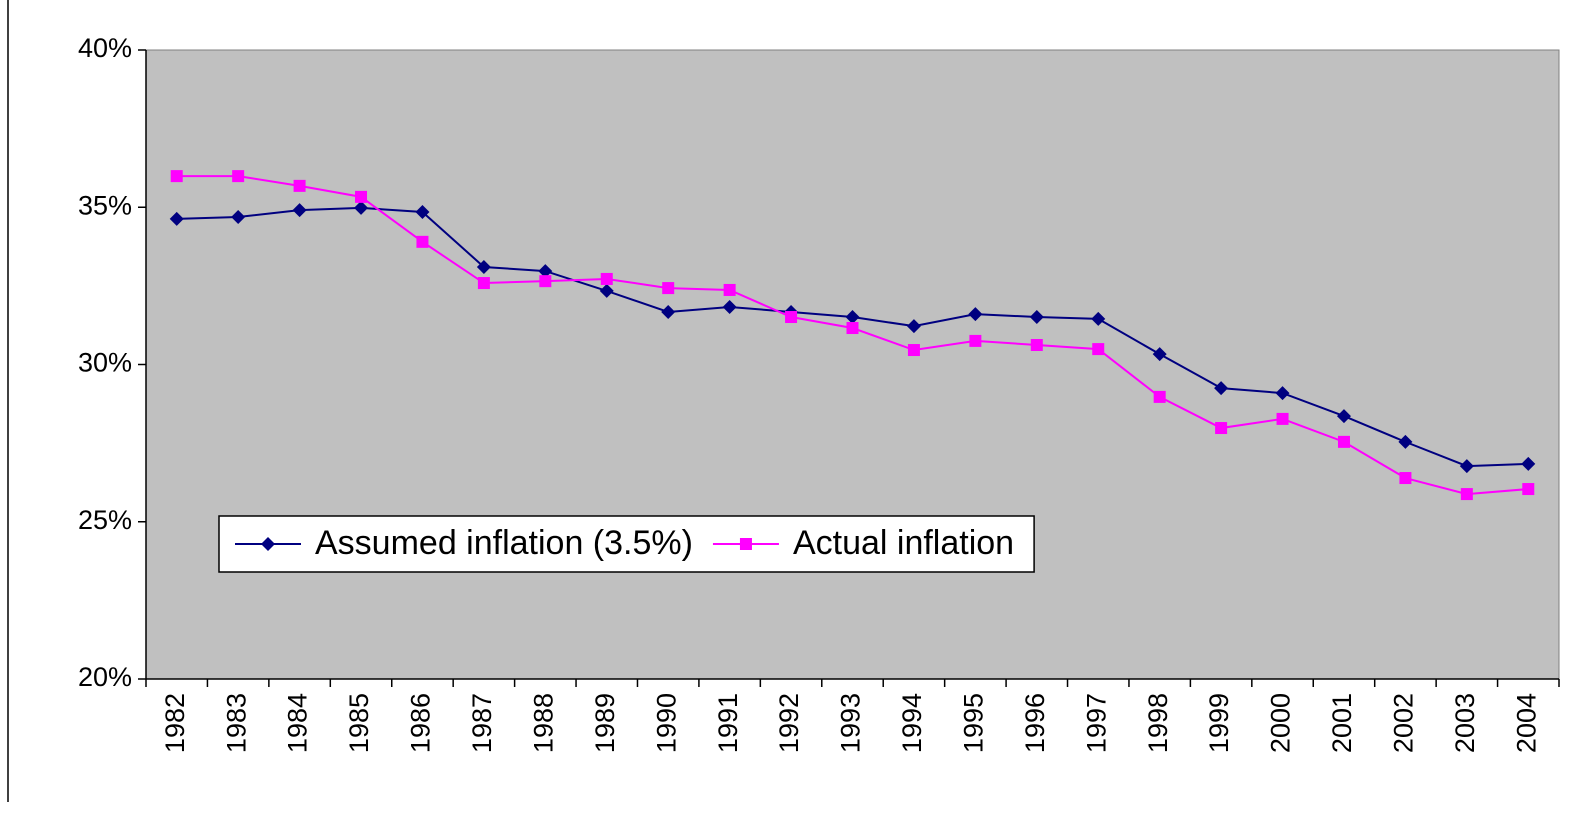 The width and height of the screenshot is (1594, 815). What do you see at coordinates (1404, 723) in the screenshot?
I see `x-tick-label: 2002` at bounding box center [1404, 723].